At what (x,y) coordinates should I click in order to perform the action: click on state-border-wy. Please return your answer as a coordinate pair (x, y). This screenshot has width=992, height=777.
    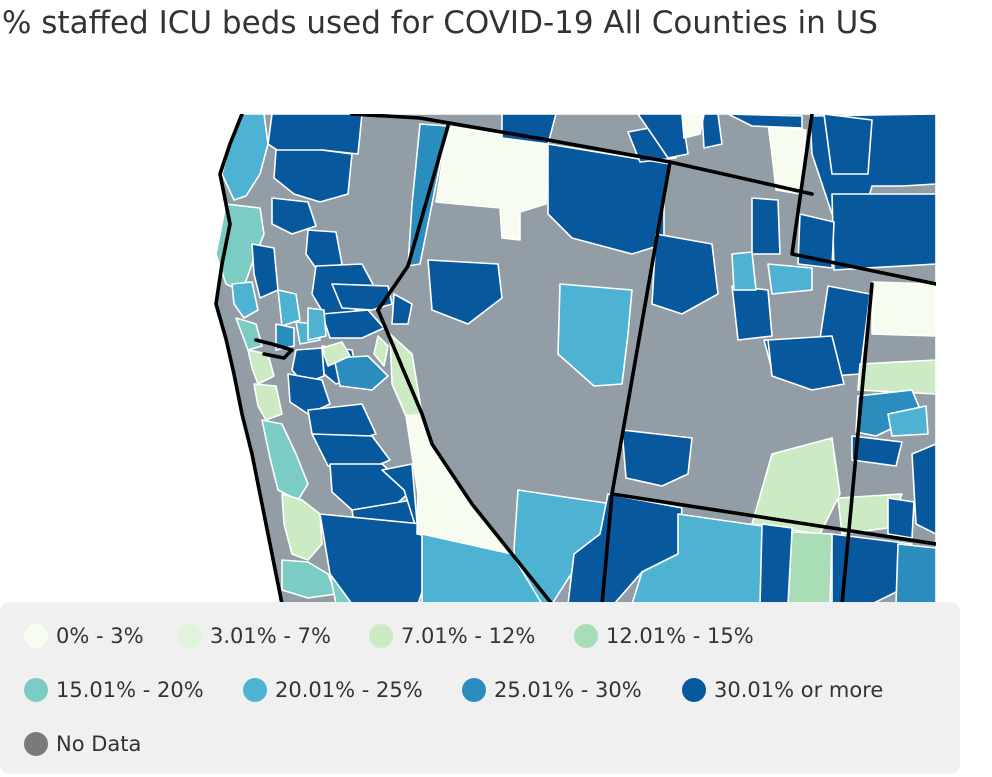
    Looking at the image, I should click on (863, 200).